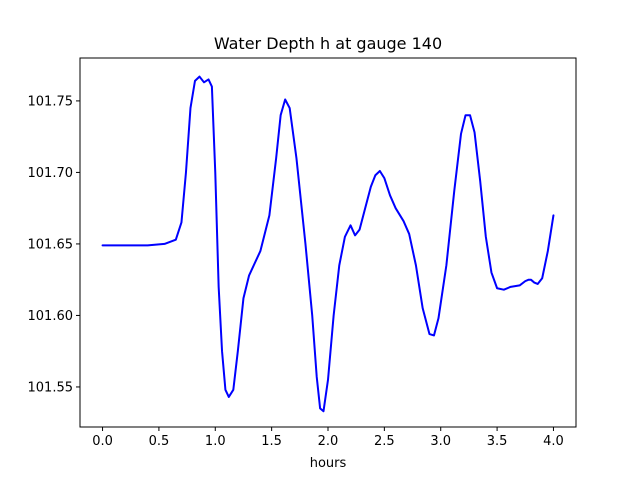  Describe the element at coordinates (328, 441) in the screenshot. I see `x-tick-label: 2.0` at that location.